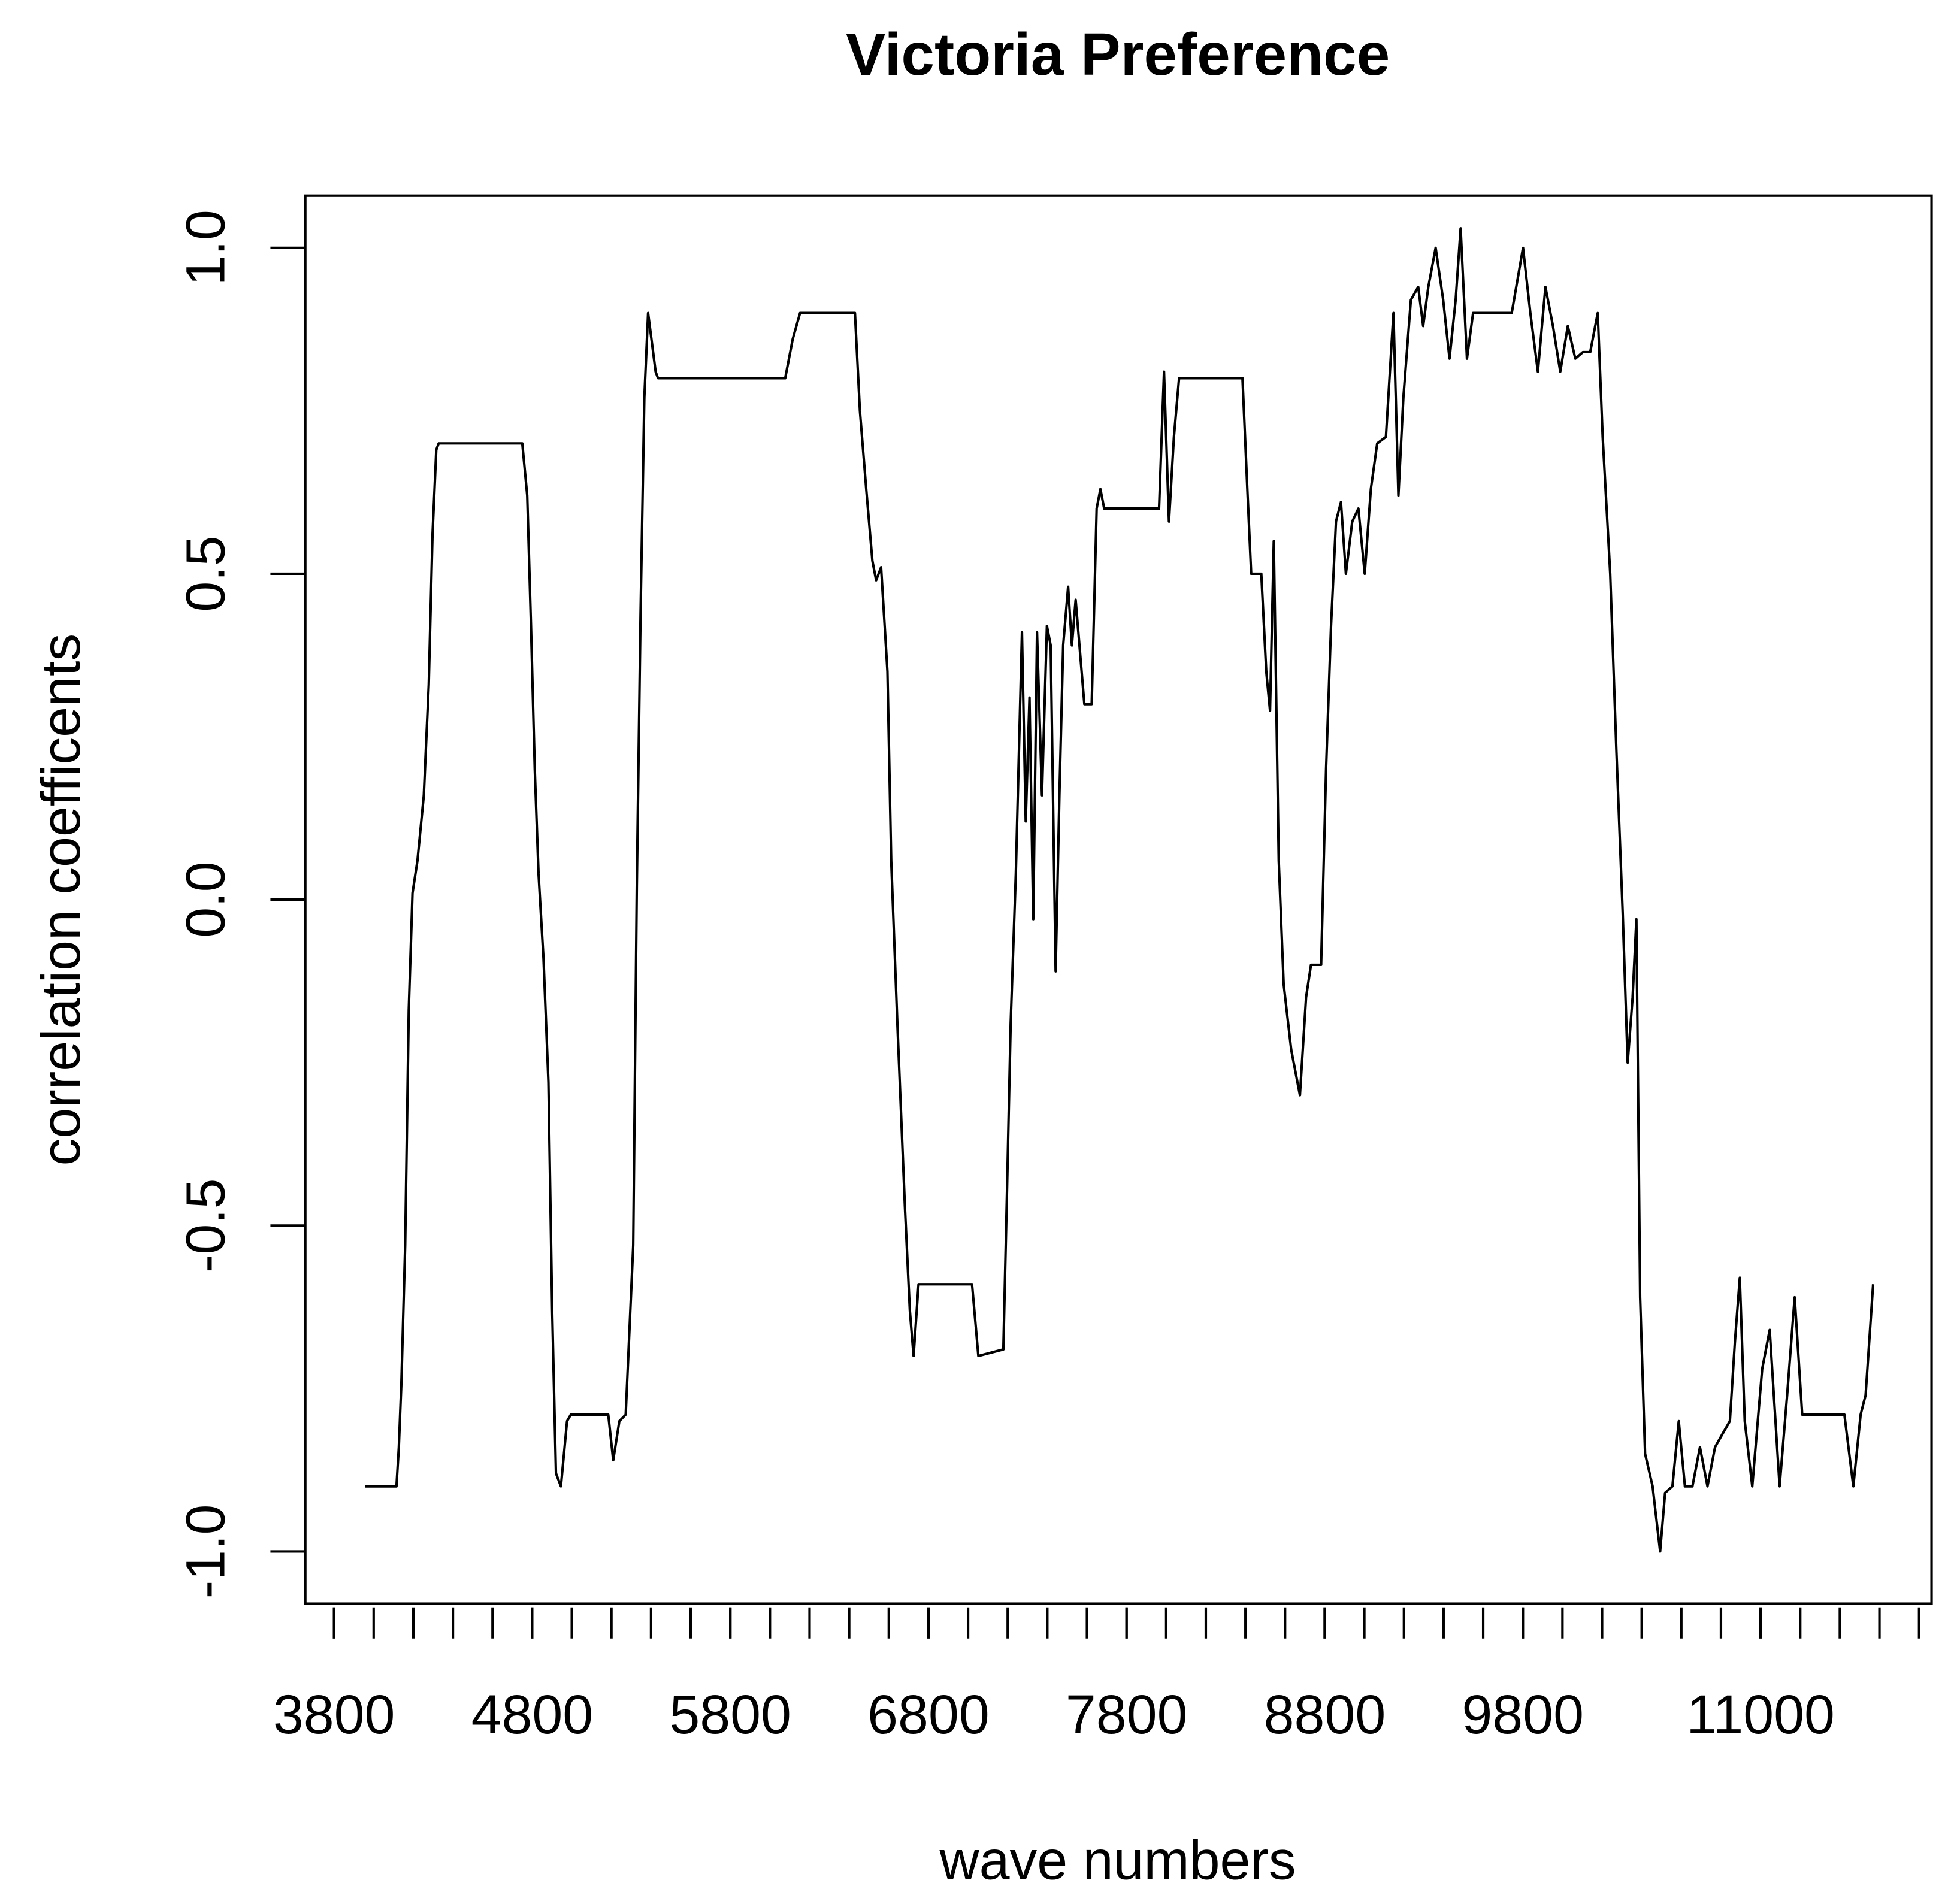  Describe the element at coordinates (1325, 1714) in the screenshot. I see `x-tick-label: 8800` at that location.